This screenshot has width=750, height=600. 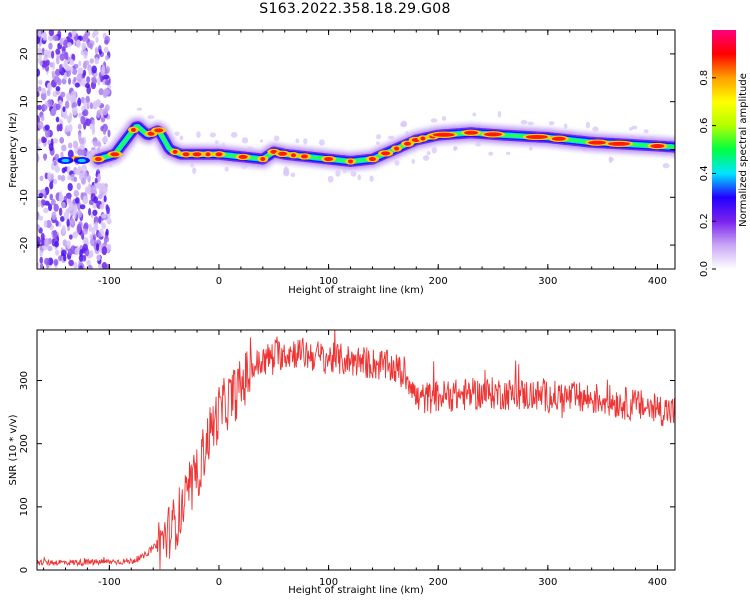 I want to click on spectrogram-y-tick-label: -20, so click(x=24, y=245).